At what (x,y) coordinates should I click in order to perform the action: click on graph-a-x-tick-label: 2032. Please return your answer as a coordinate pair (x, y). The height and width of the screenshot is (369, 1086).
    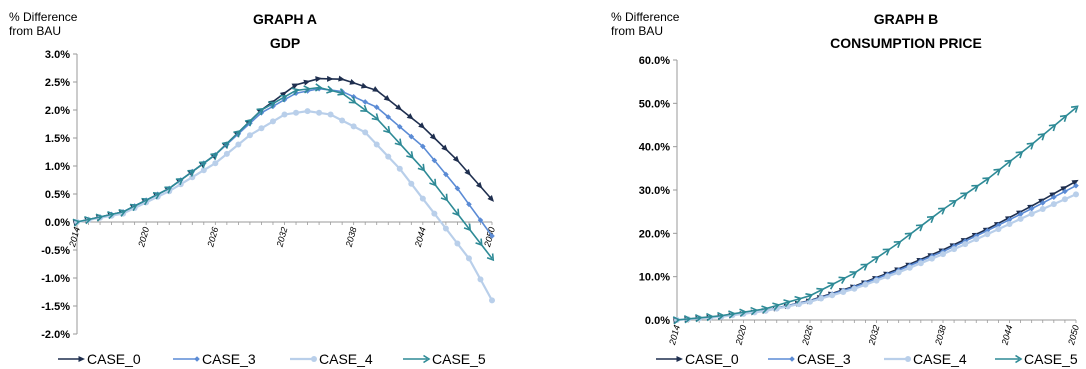
    Looking at the image, I should click on (281, 237).